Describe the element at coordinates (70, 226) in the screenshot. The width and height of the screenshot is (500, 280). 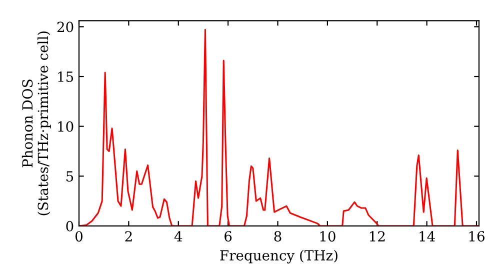
I see `y-tick-label: 0` at that location.